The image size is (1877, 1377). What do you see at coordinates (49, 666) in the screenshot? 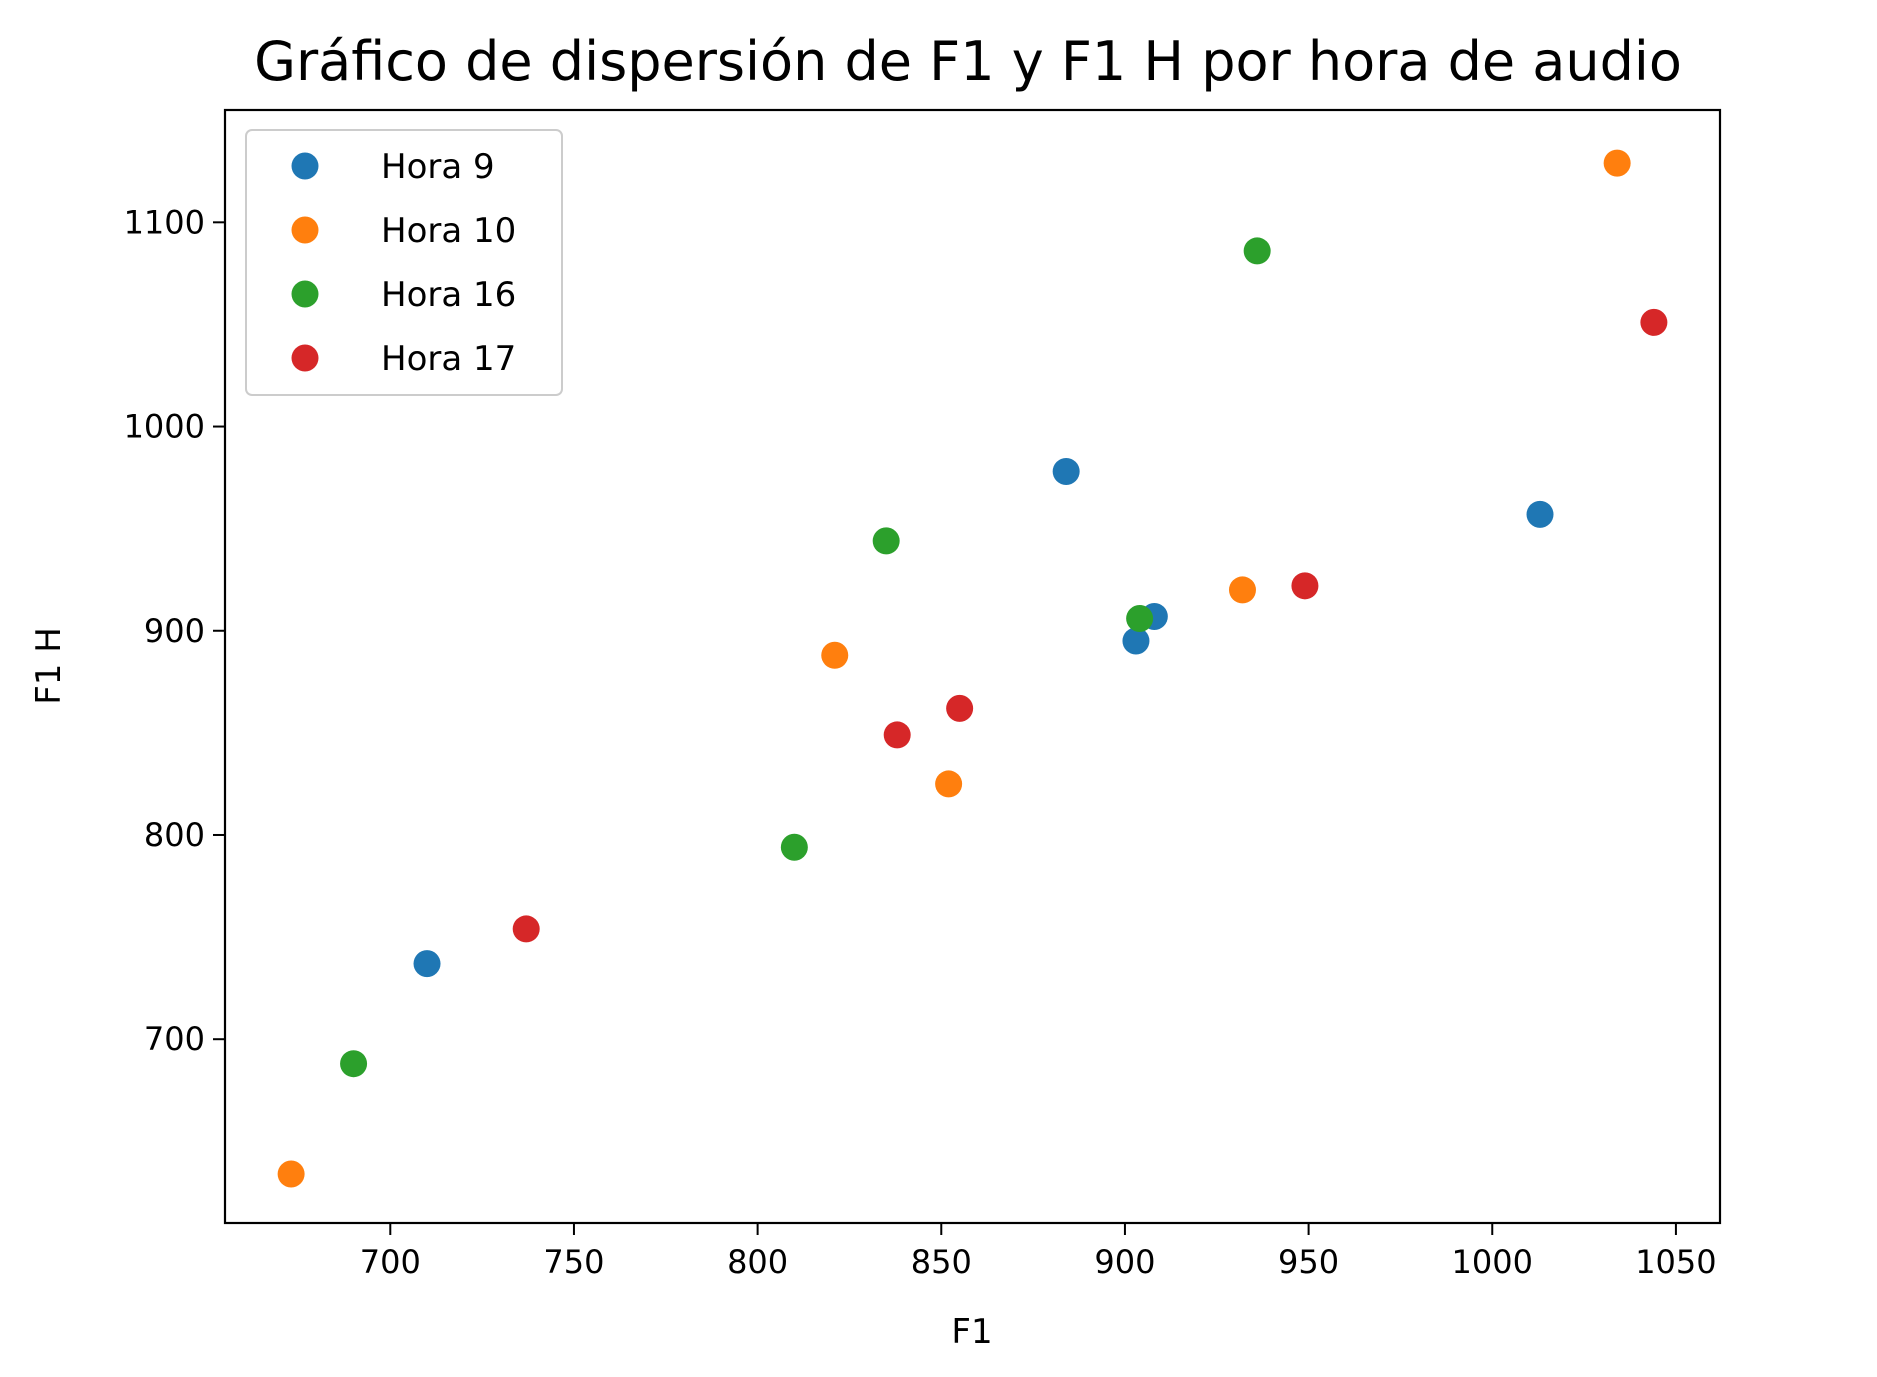
I see `y-axis-label: F1 H` at bounding box center [49, 666].